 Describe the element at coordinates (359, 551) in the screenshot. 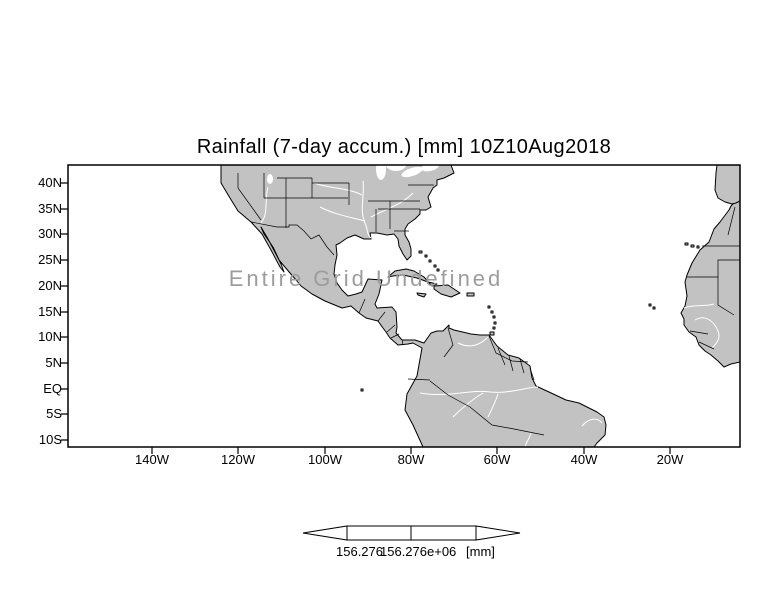

I see `colorbar-min-label: 156.276` at that location.